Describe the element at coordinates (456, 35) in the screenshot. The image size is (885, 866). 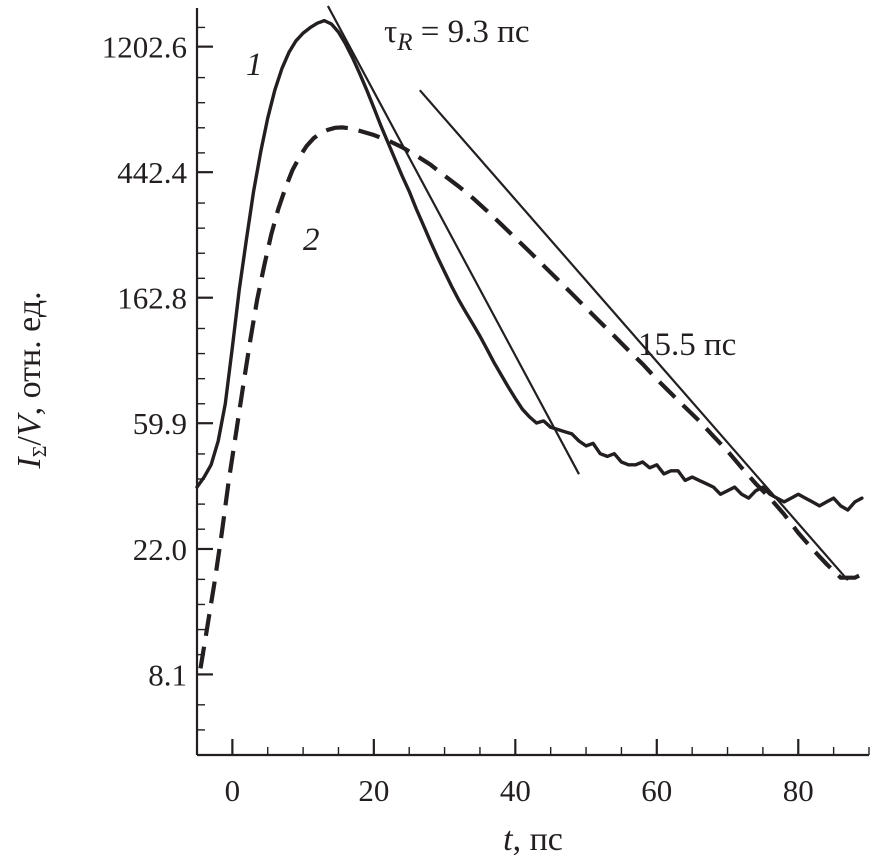
I see `tau-r-annotation: τR = 9.3 пс` at that location.